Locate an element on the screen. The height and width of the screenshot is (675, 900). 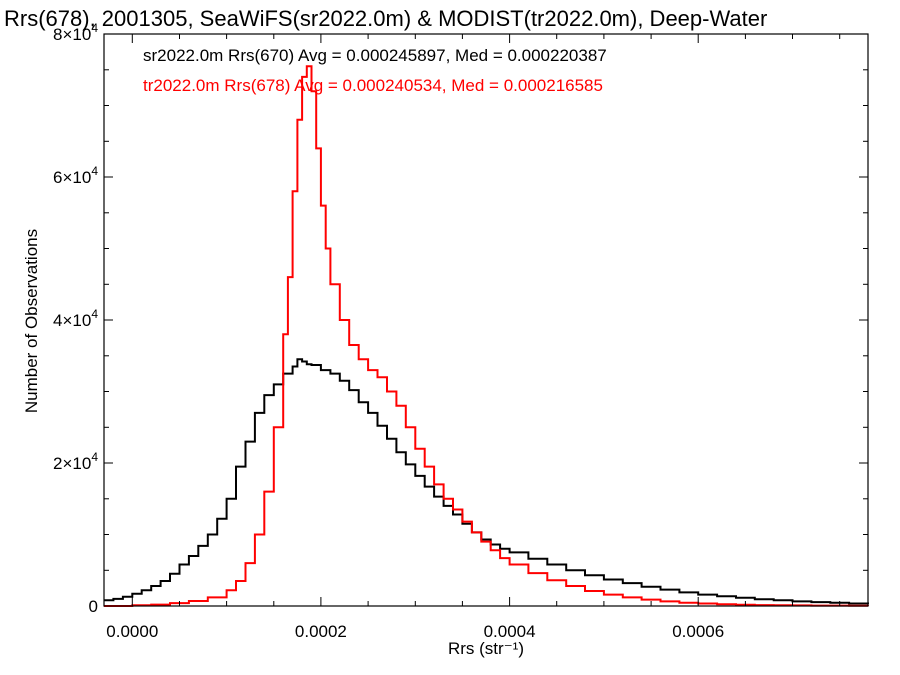
y-tick-label: 4×10⁴ is located at coordinates (75, 318).